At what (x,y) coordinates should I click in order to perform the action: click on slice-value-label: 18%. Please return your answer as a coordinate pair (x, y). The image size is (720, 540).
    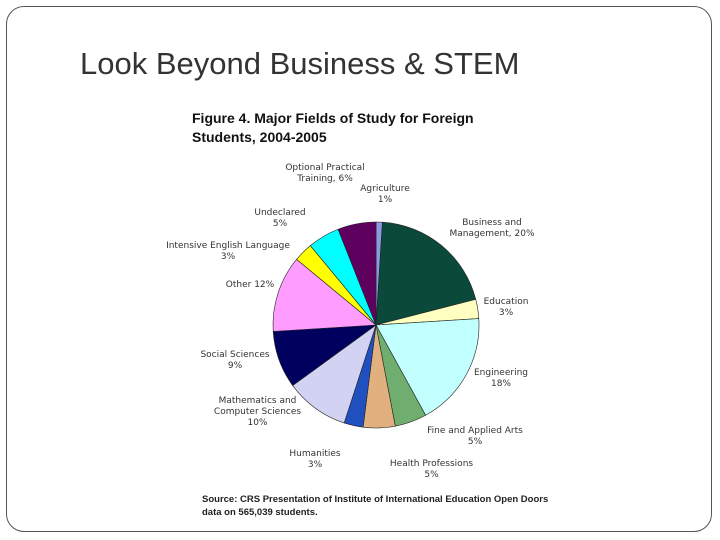
    Looking at the image, I should click on (500, 384).